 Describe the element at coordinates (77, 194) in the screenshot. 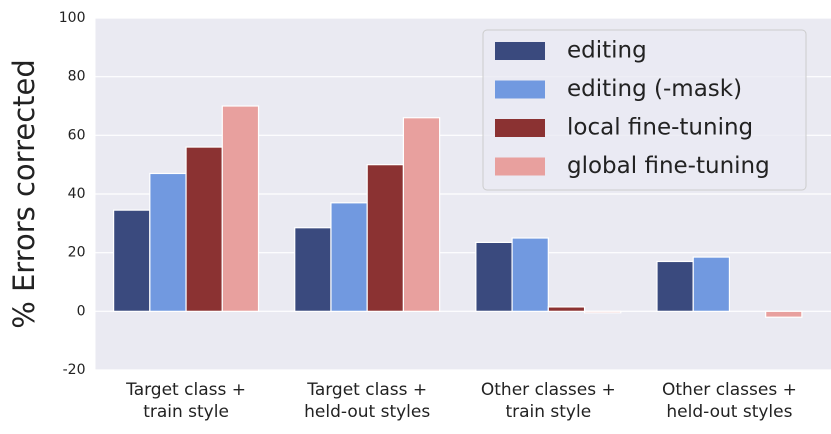

I see `y-tick-label: 40` at that location.